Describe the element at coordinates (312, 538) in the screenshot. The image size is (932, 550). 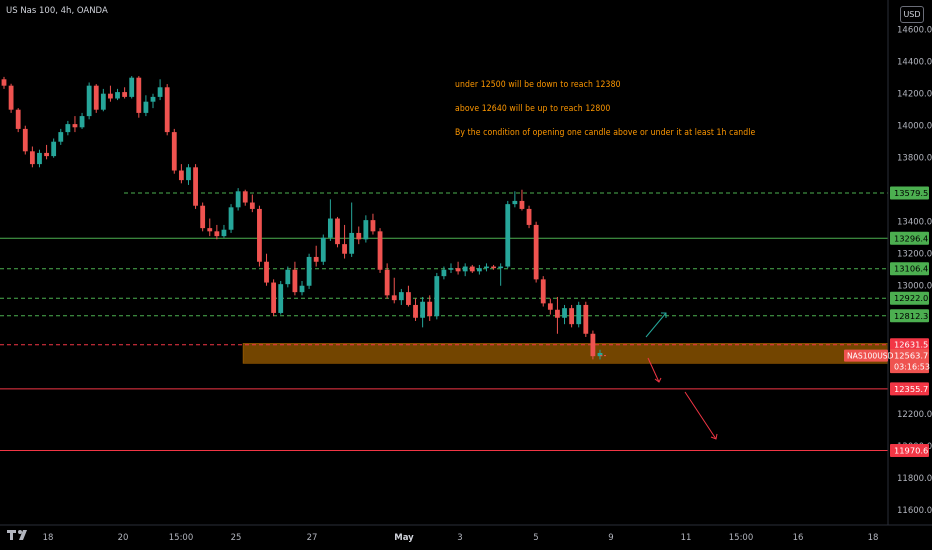
I see `x-tick-label-4: 27` at that location.